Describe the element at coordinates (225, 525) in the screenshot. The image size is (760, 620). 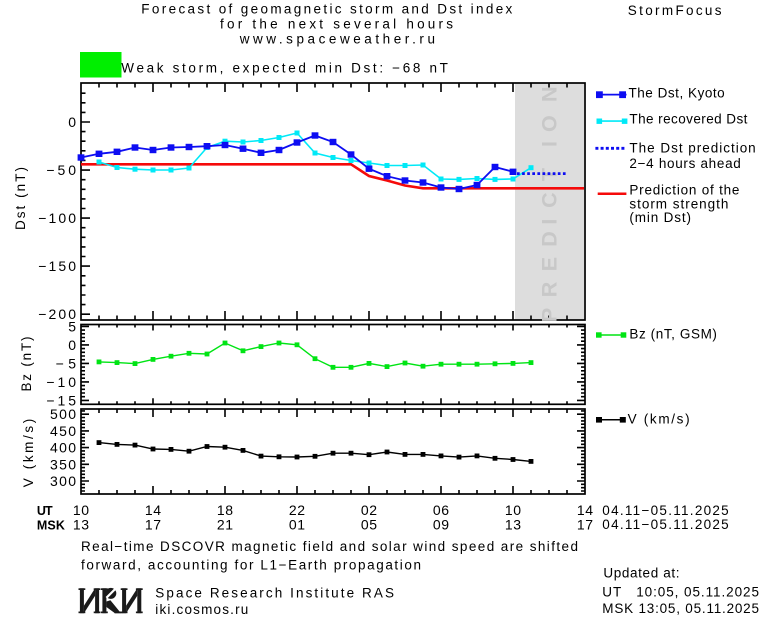
I see `svg-text: 21` at that location.